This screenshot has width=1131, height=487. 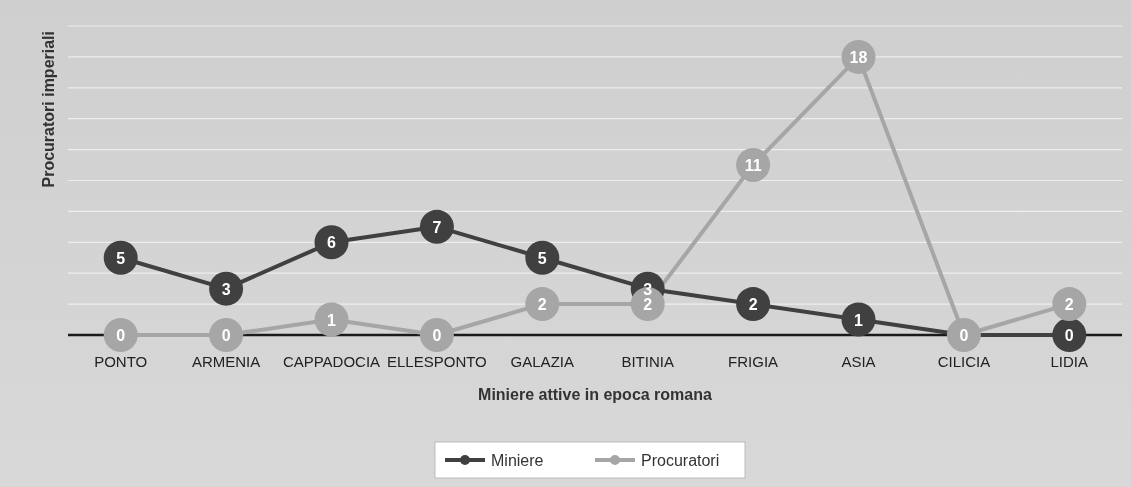 What do you see at coordinates (753, 166) in the screenshot?
I see `data-label: 11` at bounding box center [753, 166].